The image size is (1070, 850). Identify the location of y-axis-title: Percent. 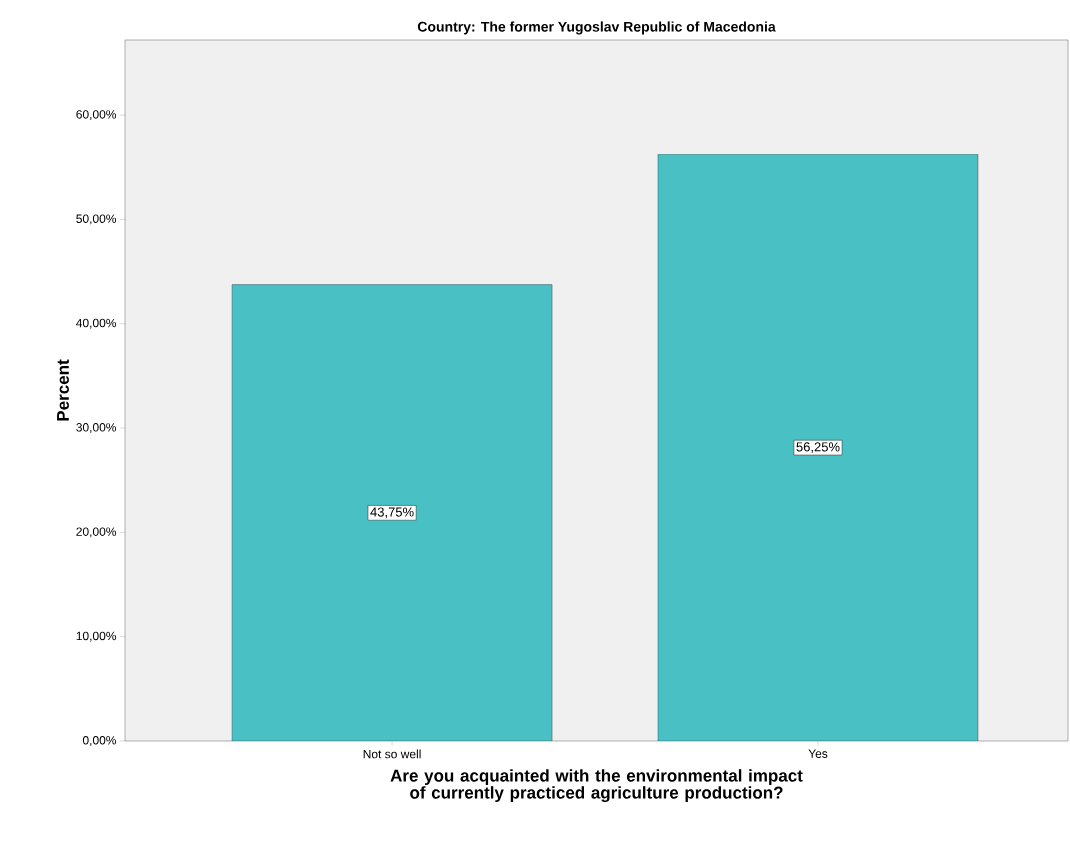
(63, 390).